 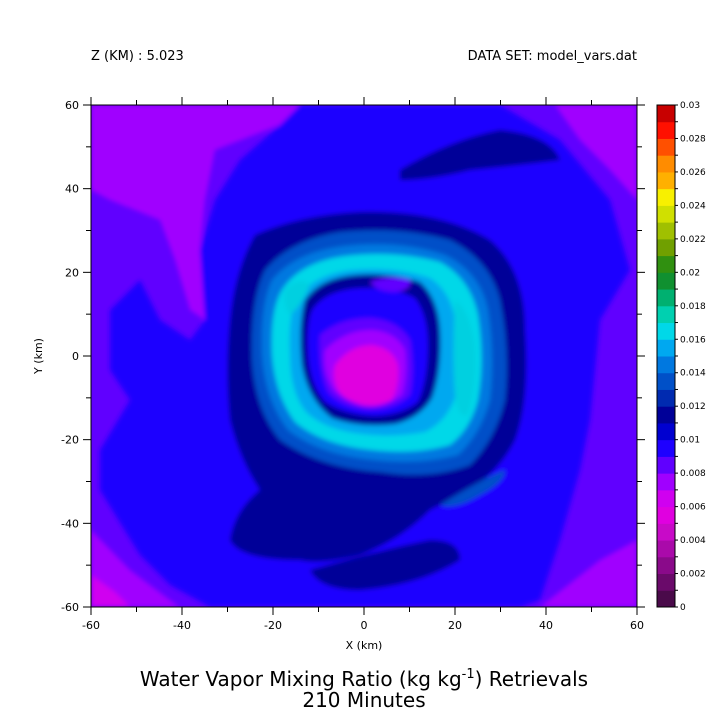 What do you see at coordinates (693, 139) in the screenshot?
I see `colorbar-label: 0.028` at bounding box center [693, 139].